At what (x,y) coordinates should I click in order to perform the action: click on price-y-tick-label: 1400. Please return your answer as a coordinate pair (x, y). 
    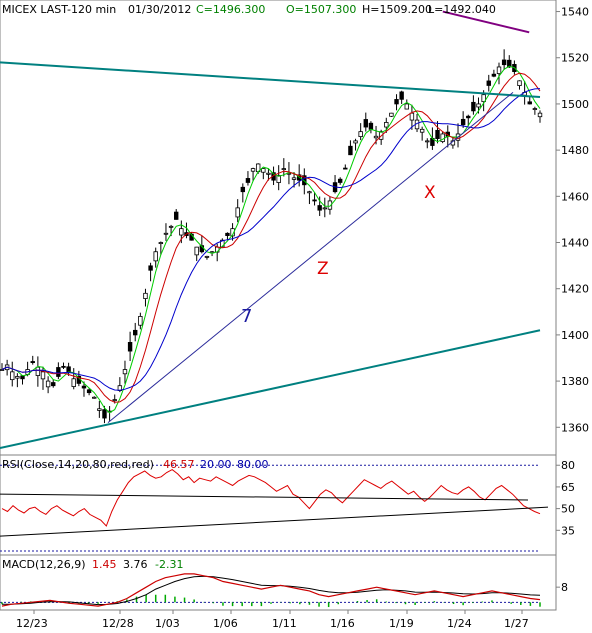
    Looking at the image, I should click on (575, 335).